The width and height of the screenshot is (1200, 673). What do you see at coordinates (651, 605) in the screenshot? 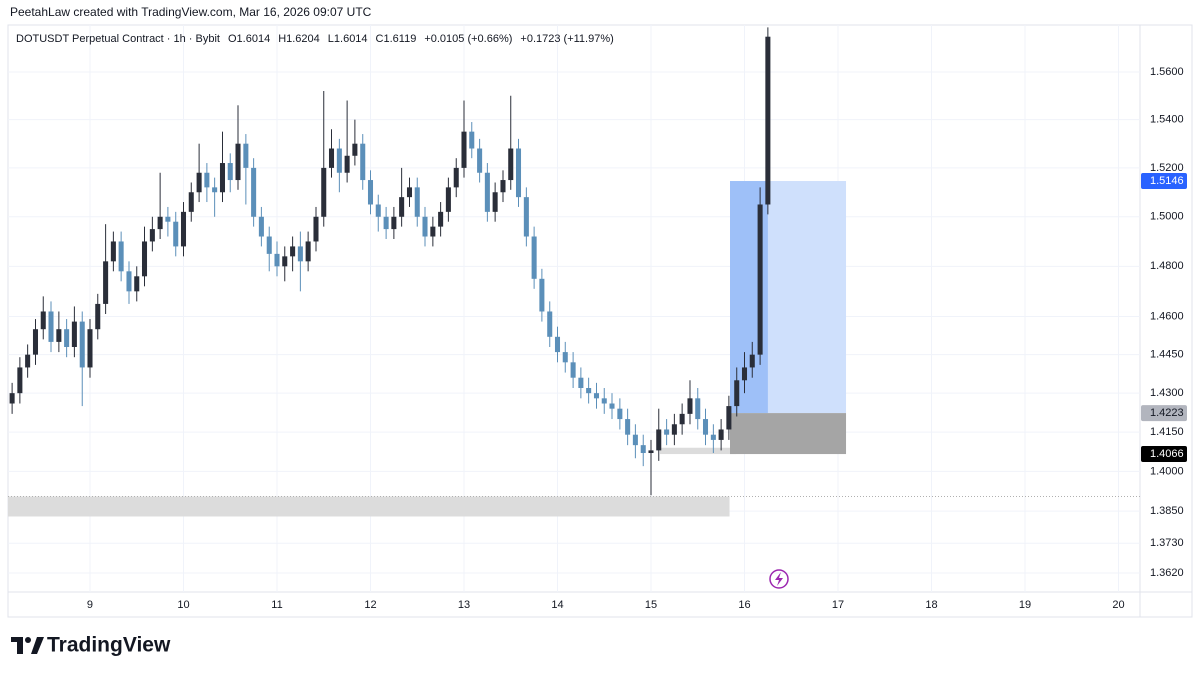
I see `x-tick-label: 15` at bounding box center [651, 605].